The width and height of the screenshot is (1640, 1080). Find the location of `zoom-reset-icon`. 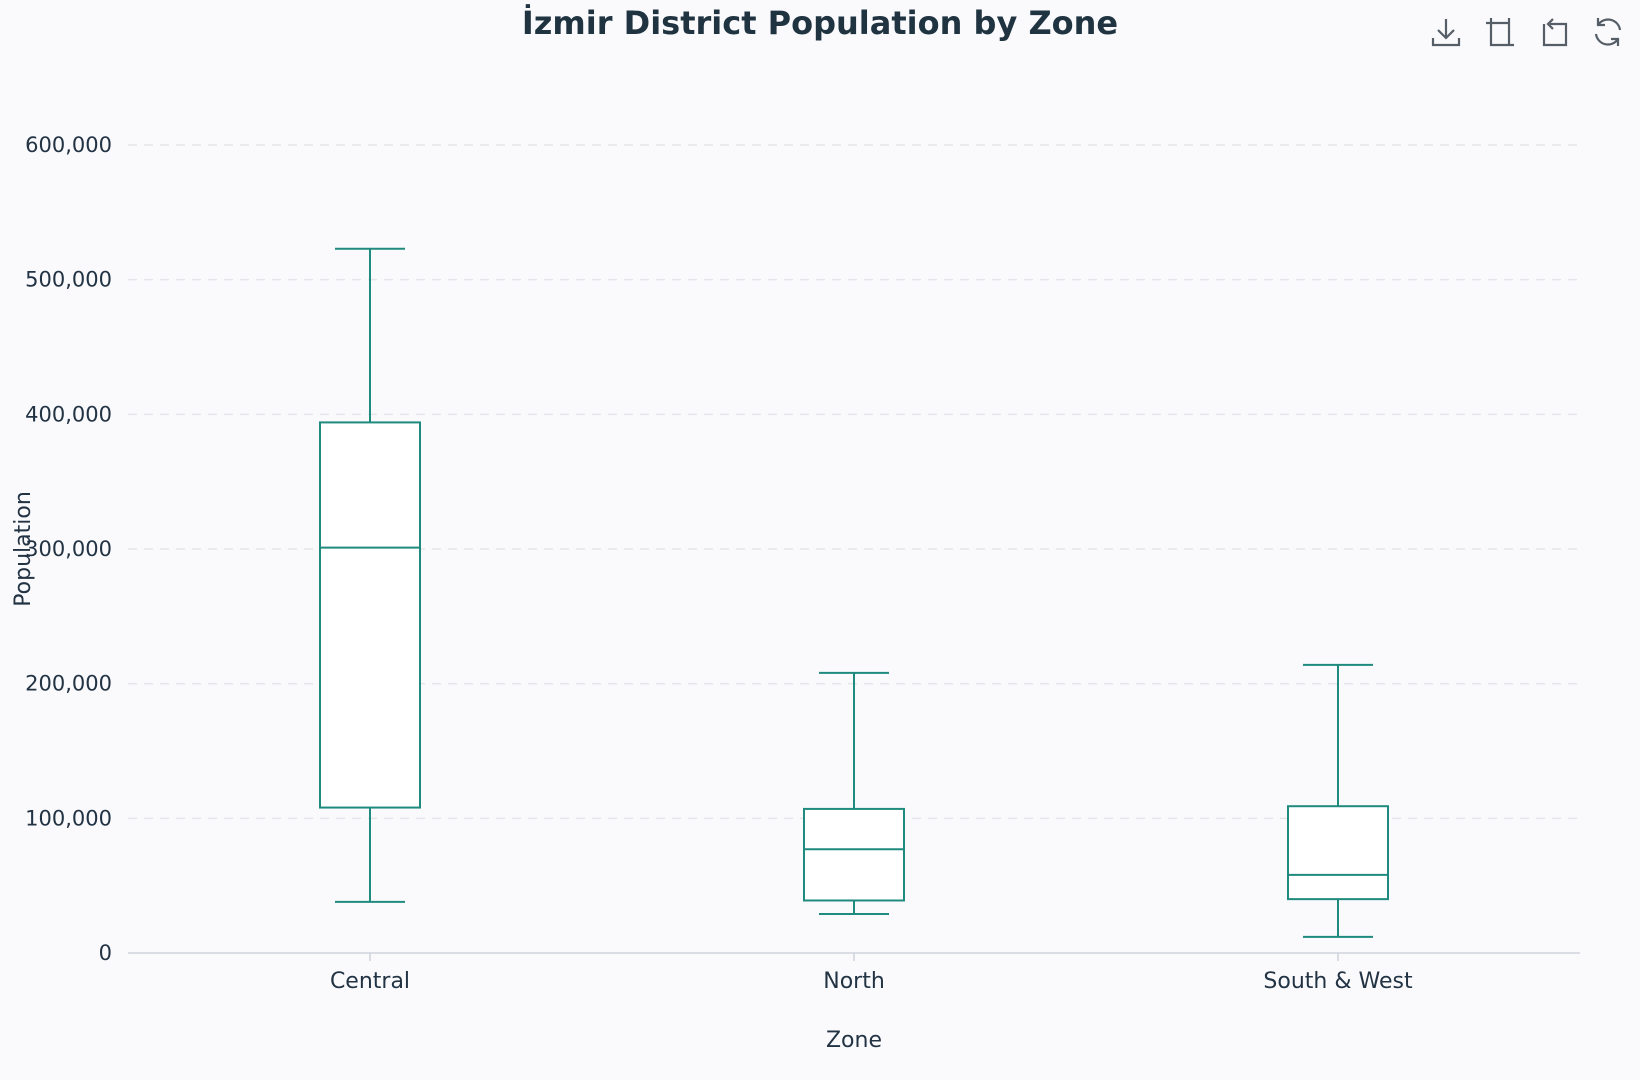

zoom-reset-icon is located at coordinates (1554, 32).